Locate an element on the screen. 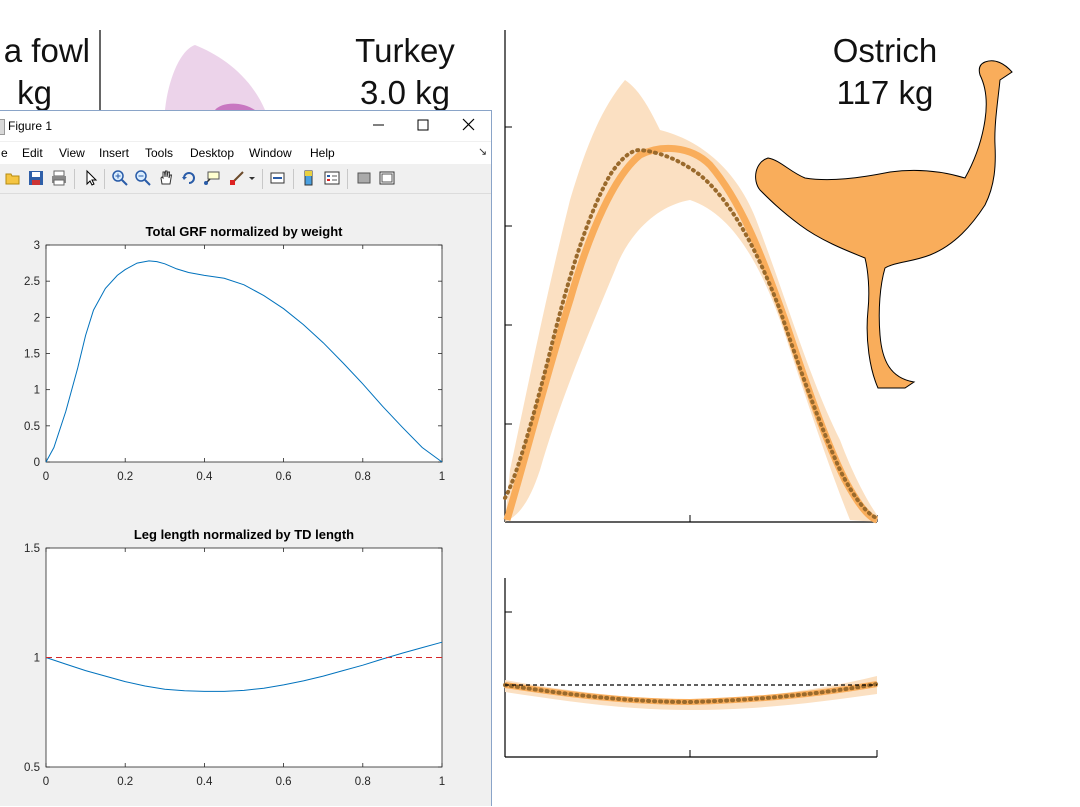 The width and height of the screenshot is (1080, 807). insert-legend-icon is located at coordinates (332, 178).